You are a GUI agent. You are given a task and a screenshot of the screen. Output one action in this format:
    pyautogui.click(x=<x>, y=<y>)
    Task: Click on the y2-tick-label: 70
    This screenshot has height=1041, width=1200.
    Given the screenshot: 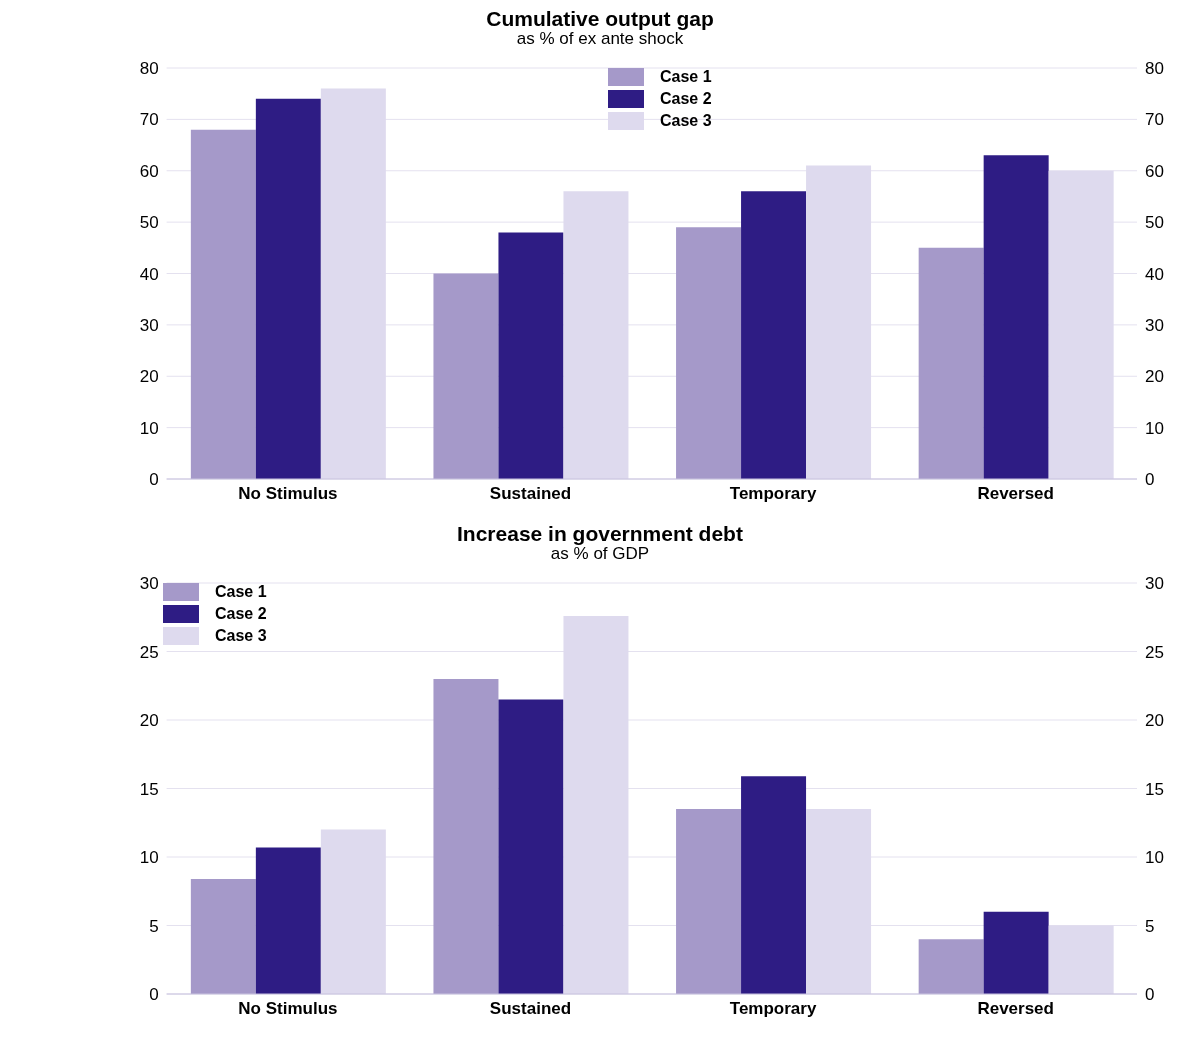 What is the action you would take?
    pyautogui.click(x=1154, y=120)
    